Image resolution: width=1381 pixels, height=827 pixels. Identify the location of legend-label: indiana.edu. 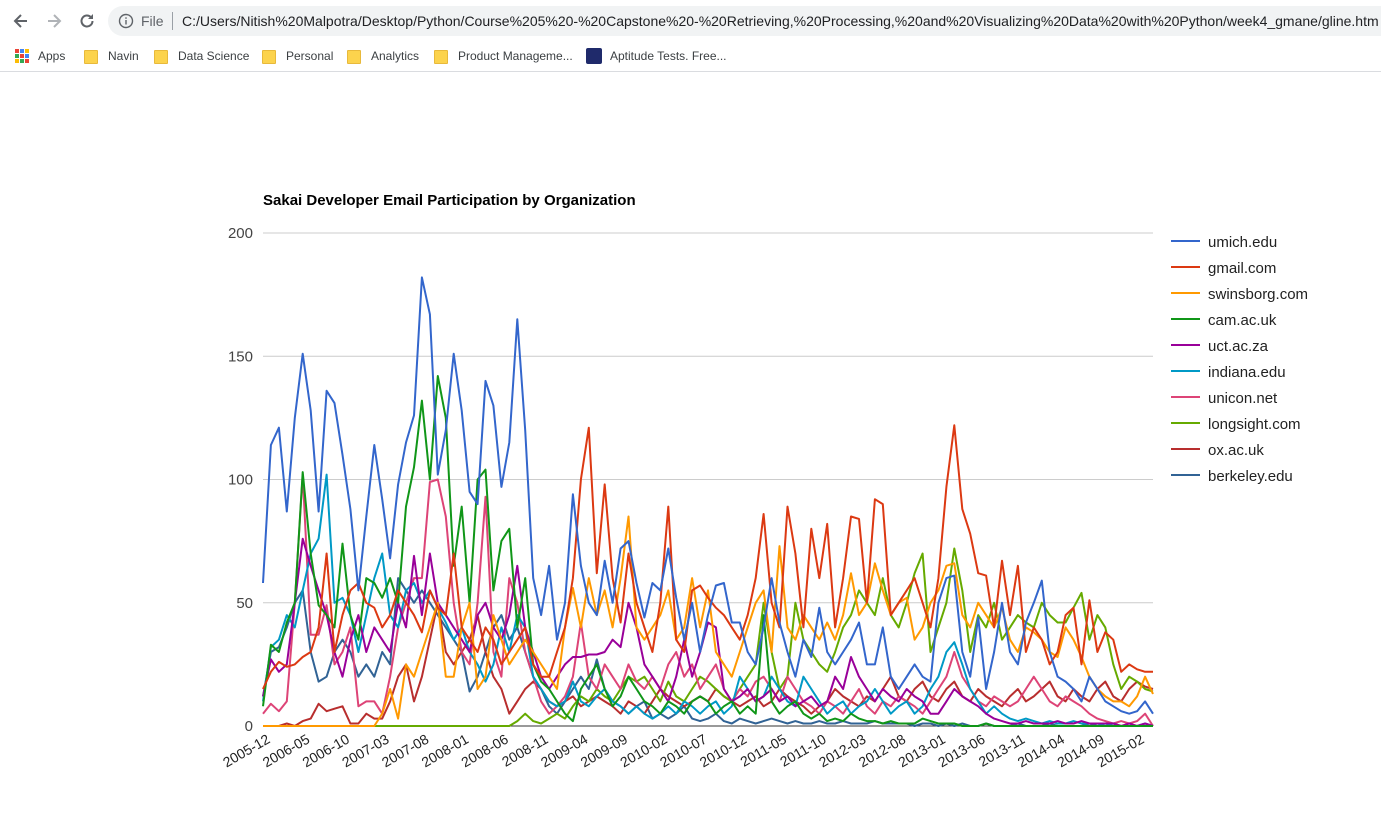
(1247, 372).